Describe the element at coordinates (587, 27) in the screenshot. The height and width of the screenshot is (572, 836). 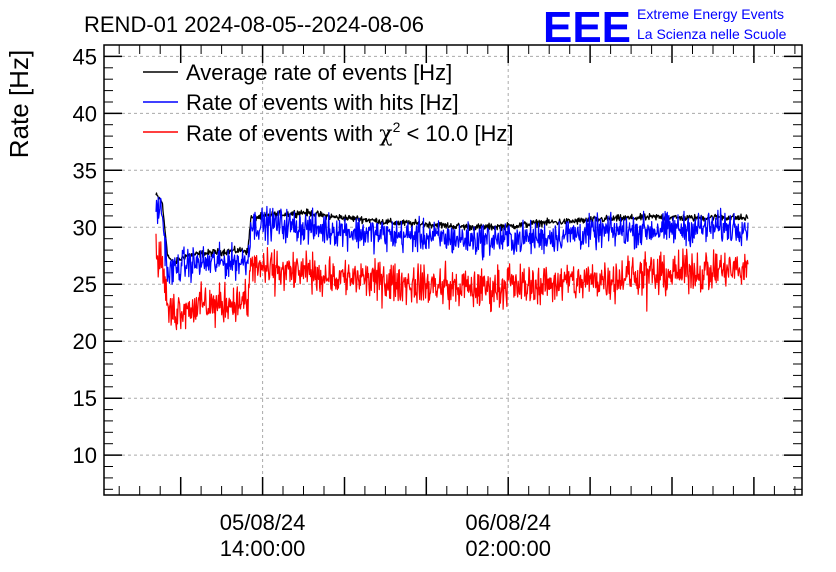
I see `eee-logo-mark: EEE` at that location.